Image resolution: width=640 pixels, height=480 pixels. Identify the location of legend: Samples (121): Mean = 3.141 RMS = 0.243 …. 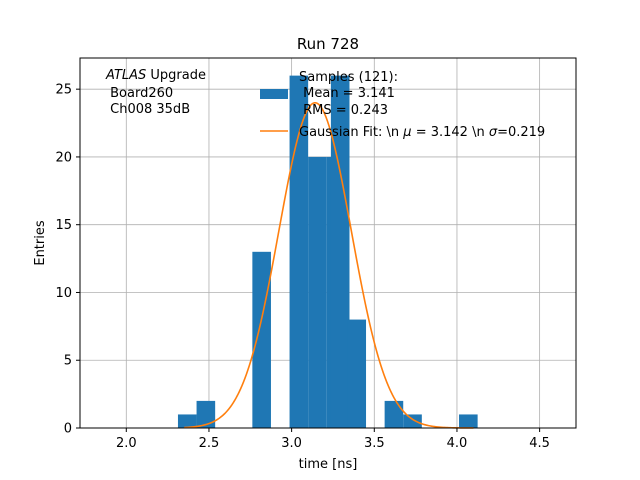
(402, 105).